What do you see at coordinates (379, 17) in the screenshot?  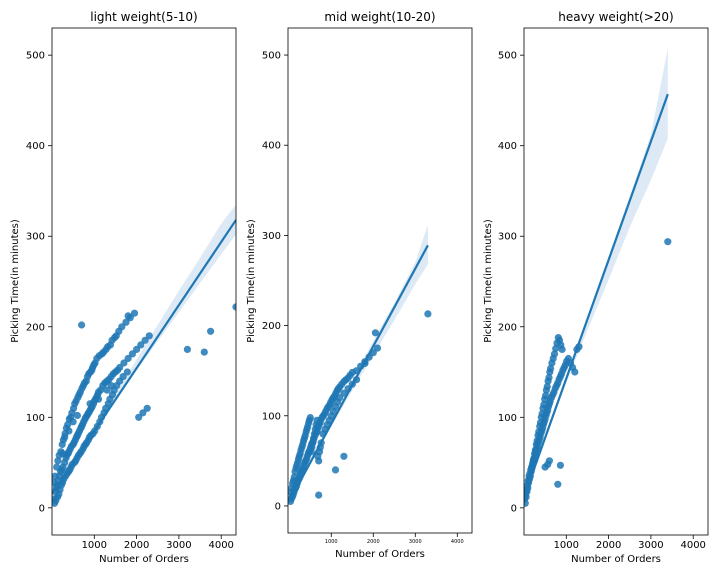 I see `subplot-title: mid weight(10-20)` at bounding box center [379, 17].